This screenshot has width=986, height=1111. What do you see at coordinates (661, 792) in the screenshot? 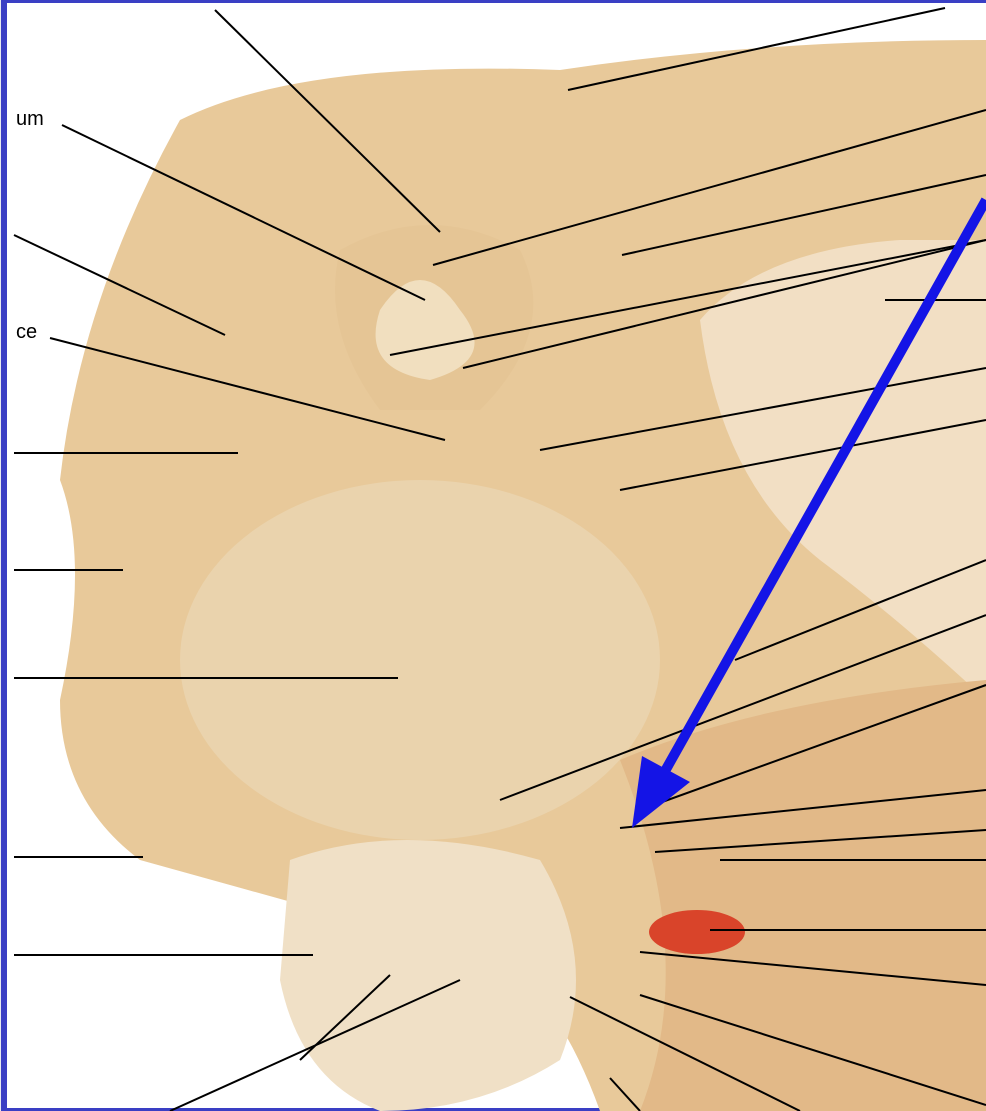
I see `arrow-head` at bounding box center [661, 792].